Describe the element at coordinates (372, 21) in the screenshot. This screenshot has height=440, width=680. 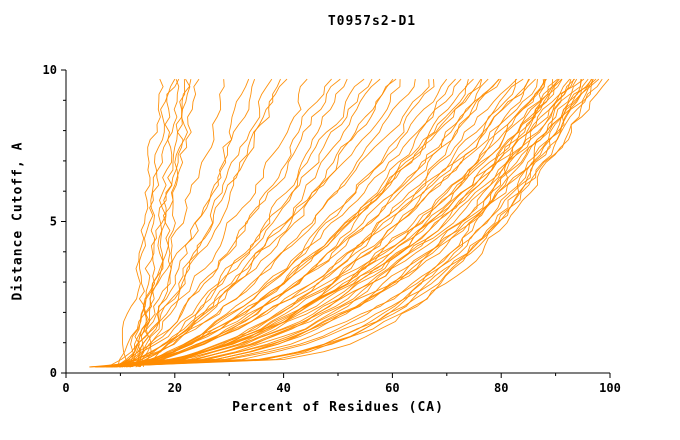
I see `chart-title: T0957s2-D1` at that location.